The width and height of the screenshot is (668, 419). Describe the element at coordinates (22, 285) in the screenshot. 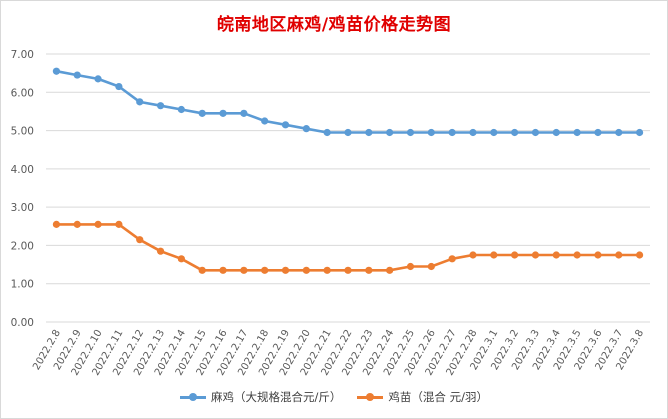

I see `y-tick-label: 1.00` at that location.